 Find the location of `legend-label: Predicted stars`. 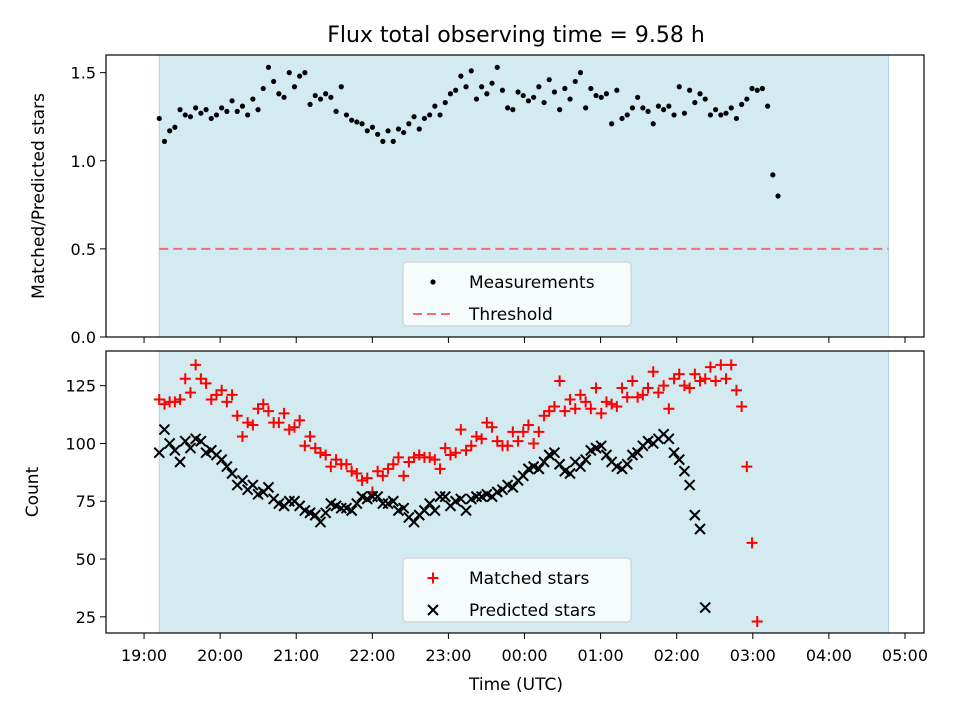

legend-label: Predicted stars is located at coordinates (532, 611).